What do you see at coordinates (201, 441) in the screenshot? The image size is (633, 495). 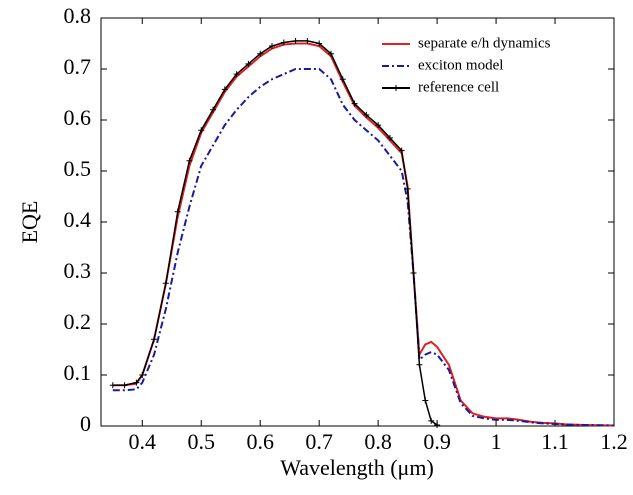 I see `x-tick-label: 0.5` at bounding box center [201, 441].